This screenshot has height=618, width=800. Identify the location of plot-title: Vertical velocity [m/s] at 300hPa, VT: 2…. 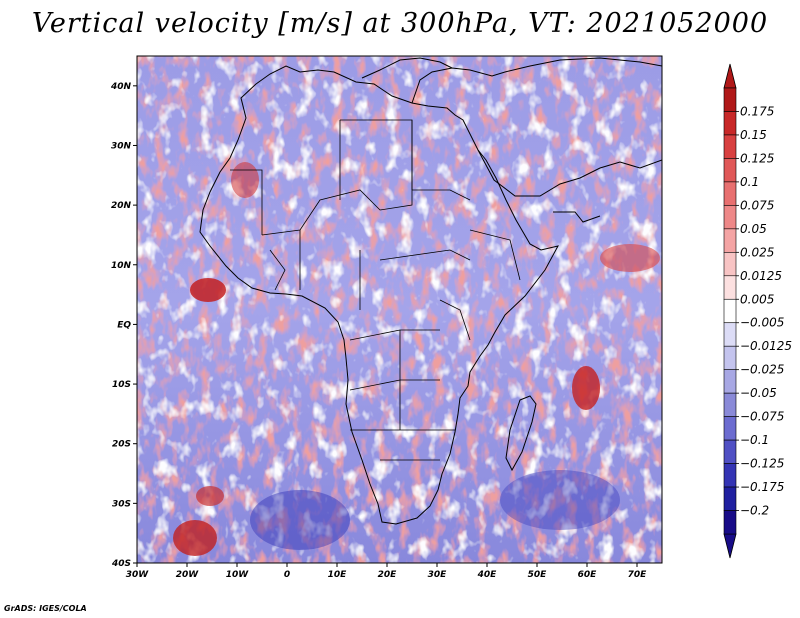
(400, 23).